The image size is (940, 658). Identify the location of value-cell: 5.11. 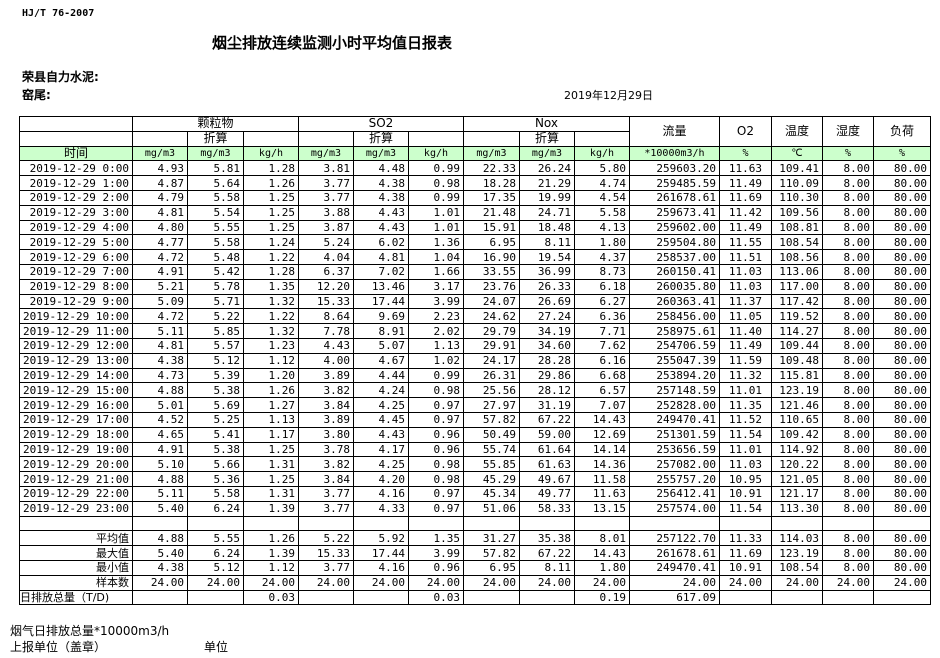
(159, 493).